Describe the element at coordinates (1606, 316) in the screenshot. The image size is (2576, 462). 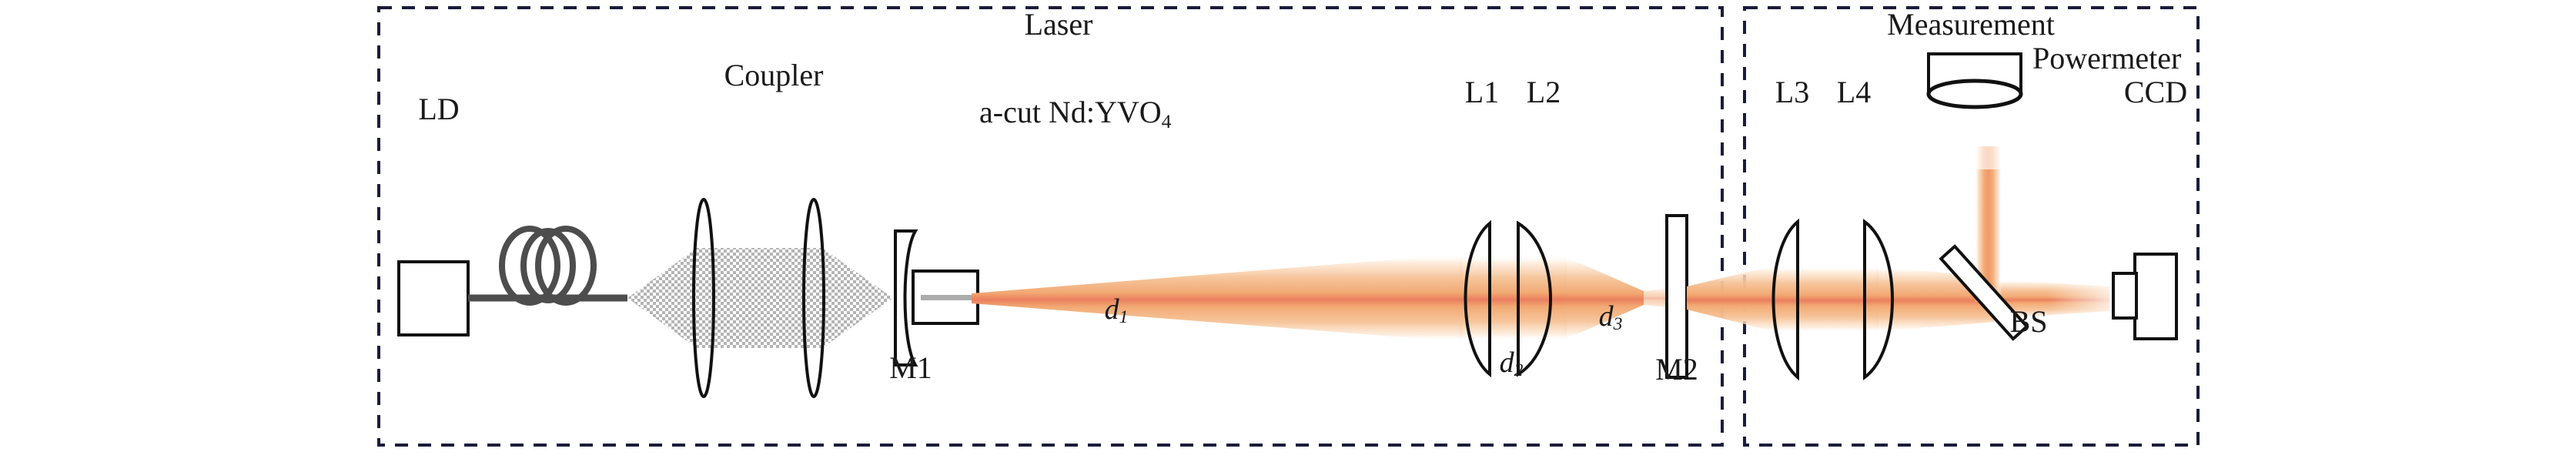
I see `label-d3-symbol: d` at that location.